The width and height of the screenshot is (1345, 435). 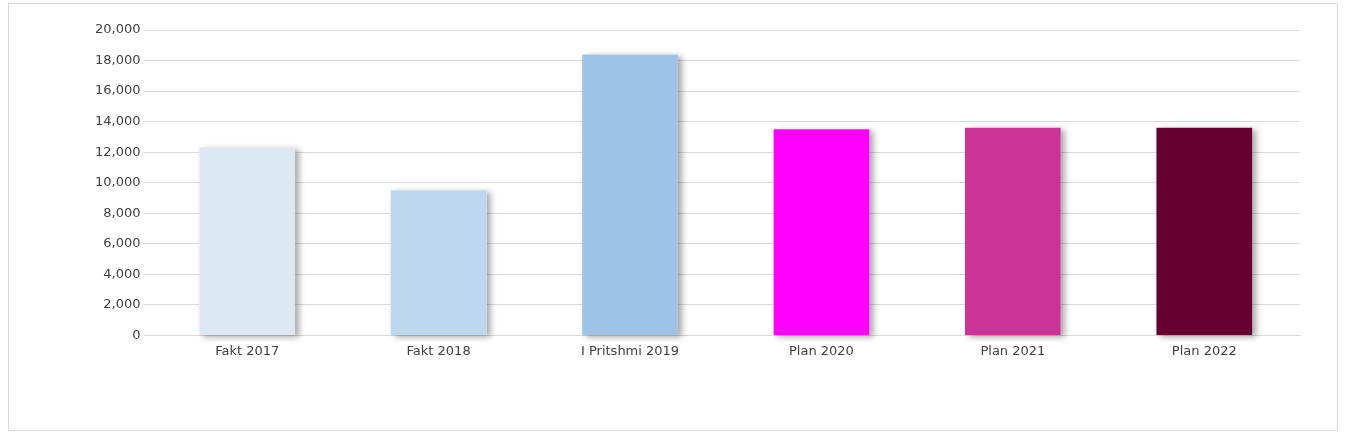 I want to click on y-tick-label: 12,000, so click(x=117, y=151).